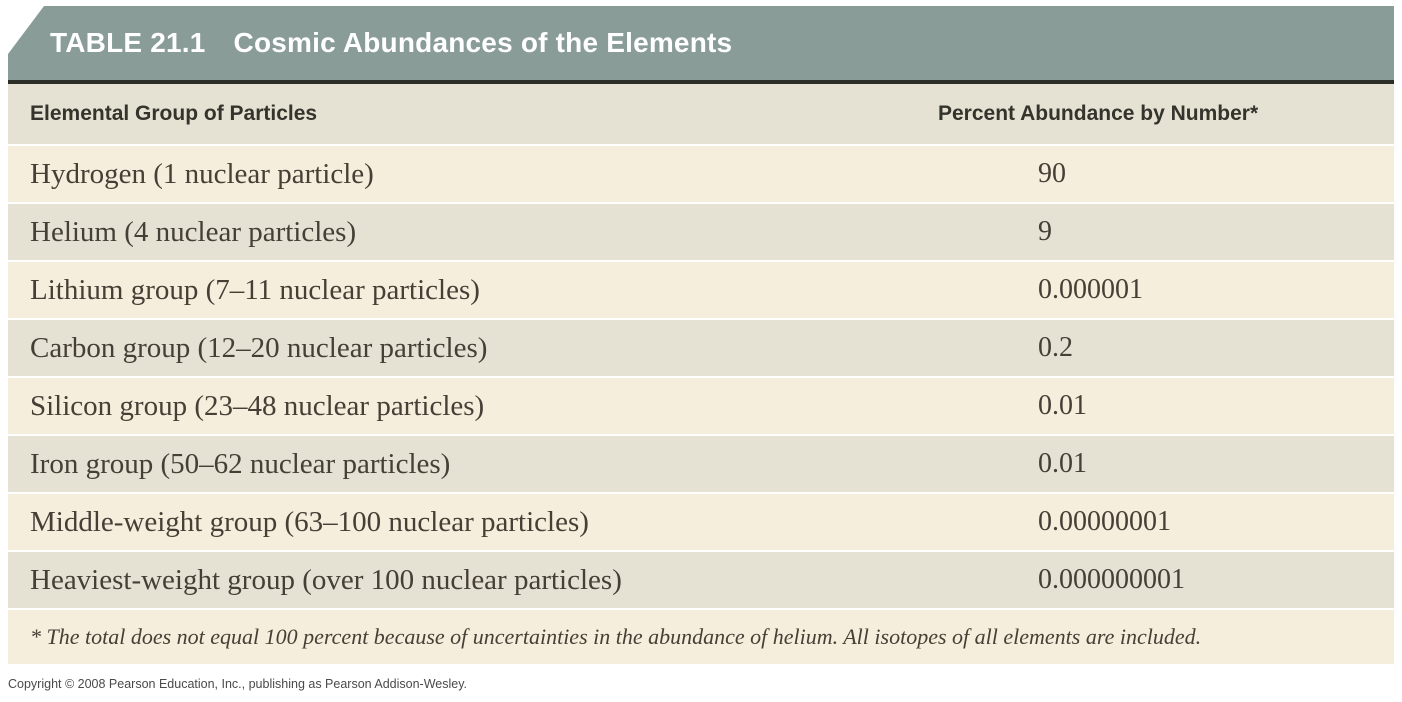 The image size is (1402, 702). What do you see at coordinates (1098, 113) in the screenshot?
I see `column-header-percent-abundance: Percent Abundance by Number*` at bounding box center [1098, 113].